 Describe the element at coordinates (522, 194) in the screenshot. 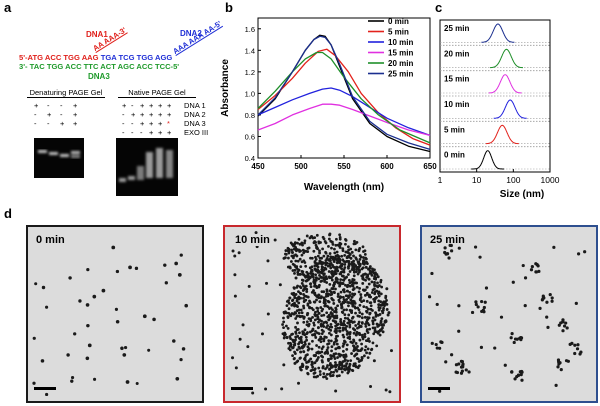

I see `size-x-label: Size (nm)` at that location.